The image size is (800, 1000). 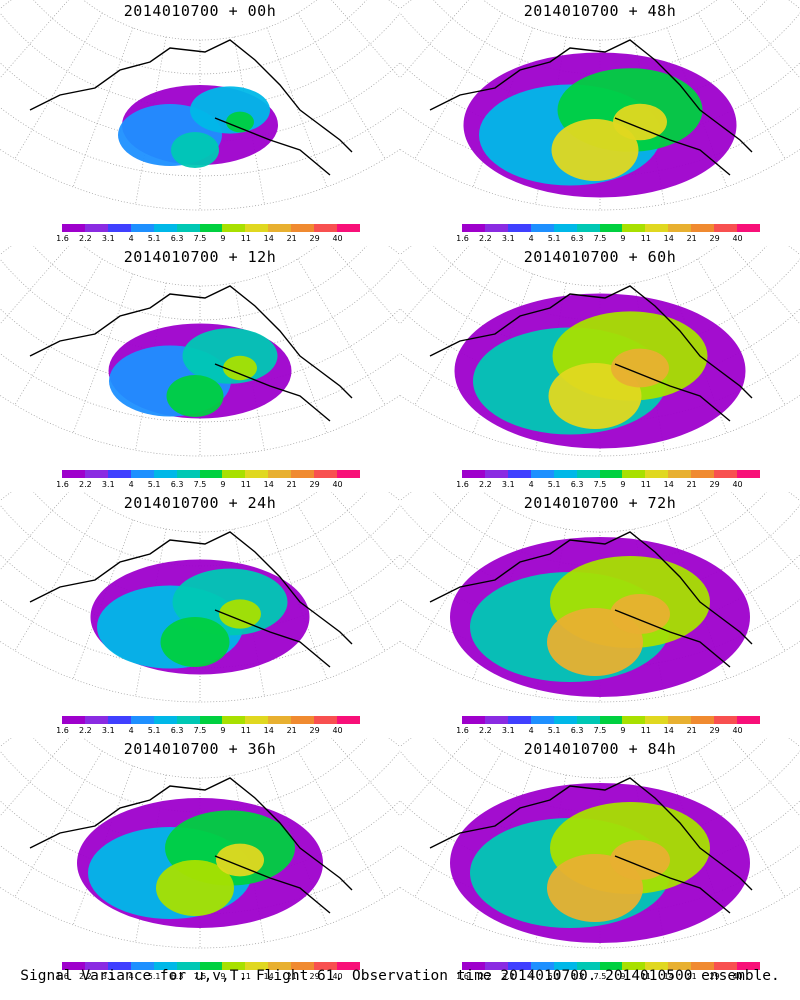 I want to click on panel-title: 2014010700 + 24h, so click(x=200, y=503).